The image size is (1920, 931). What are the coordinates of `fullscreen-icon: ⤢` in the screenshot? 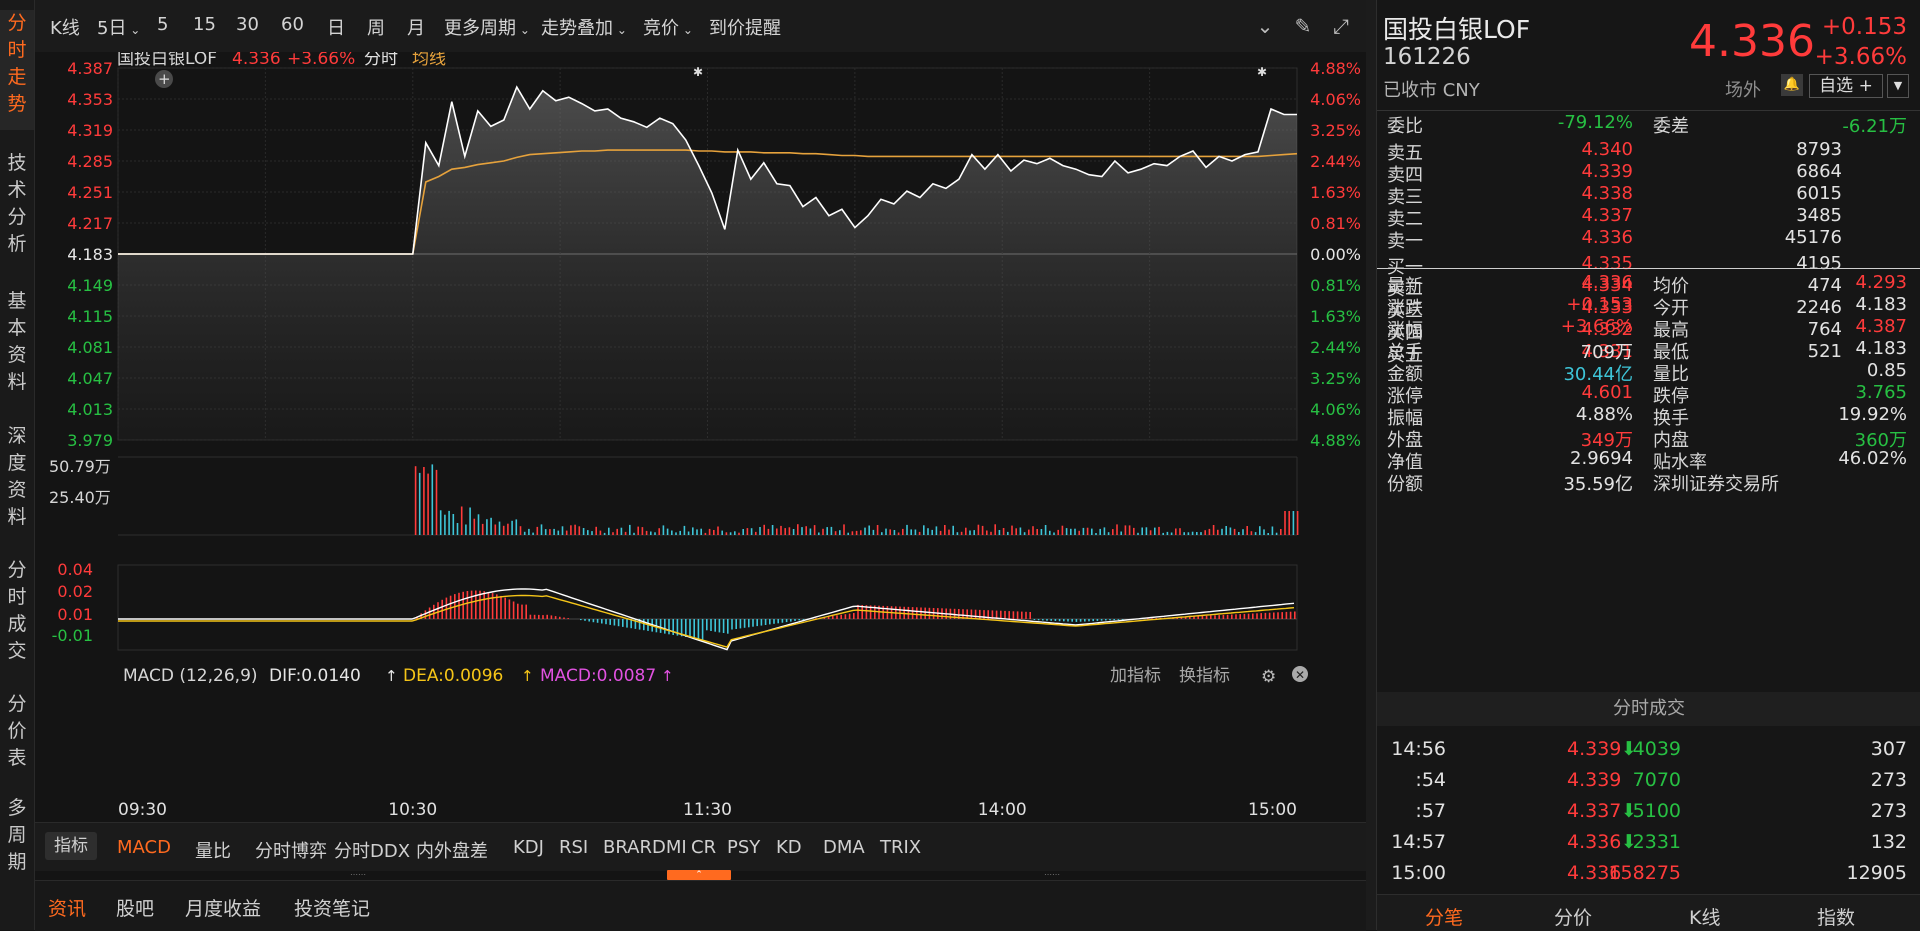 It's located at (1341, 26).